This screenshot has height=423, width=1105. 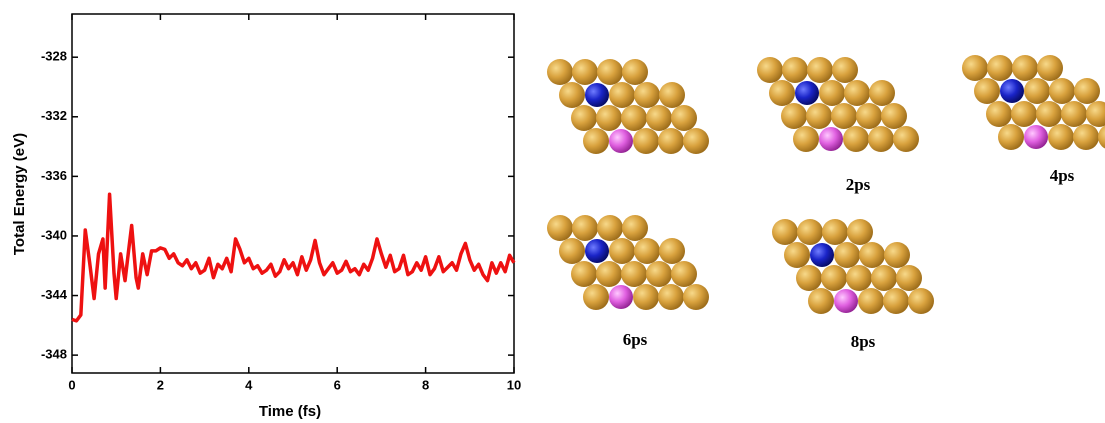 I want to click on x-tick-label: 8, so click(x=425, y=384).